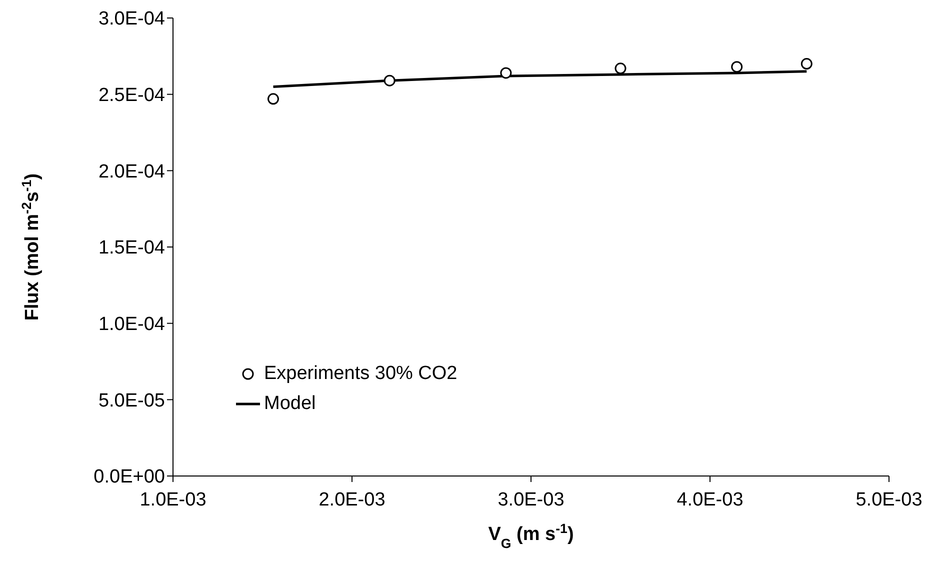 This screenshot has width=935, height=574. I want to click on y-tick-label: 0.0E+00, so click(129, 477).